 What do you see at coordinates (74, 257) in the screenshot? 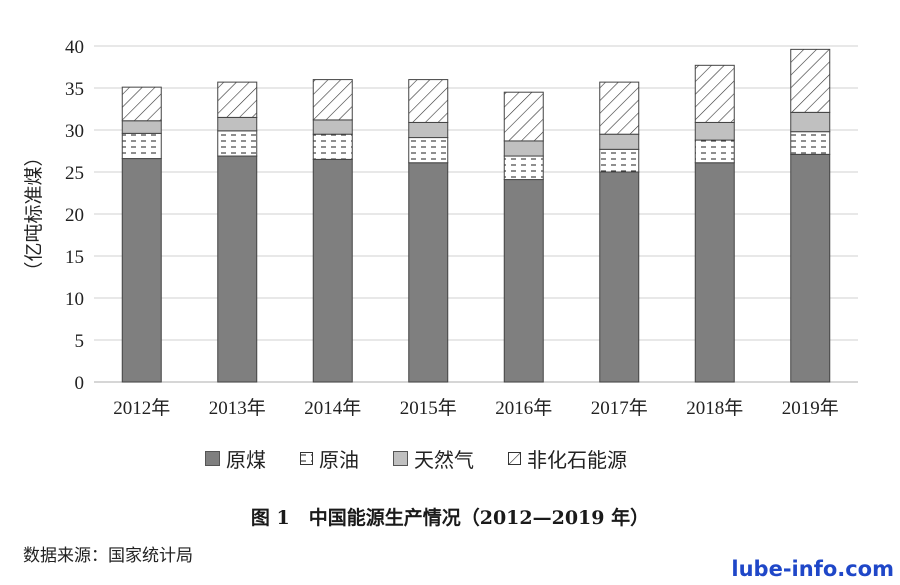
I see `y-tick-label: 15` at bounding box center [74, 257].